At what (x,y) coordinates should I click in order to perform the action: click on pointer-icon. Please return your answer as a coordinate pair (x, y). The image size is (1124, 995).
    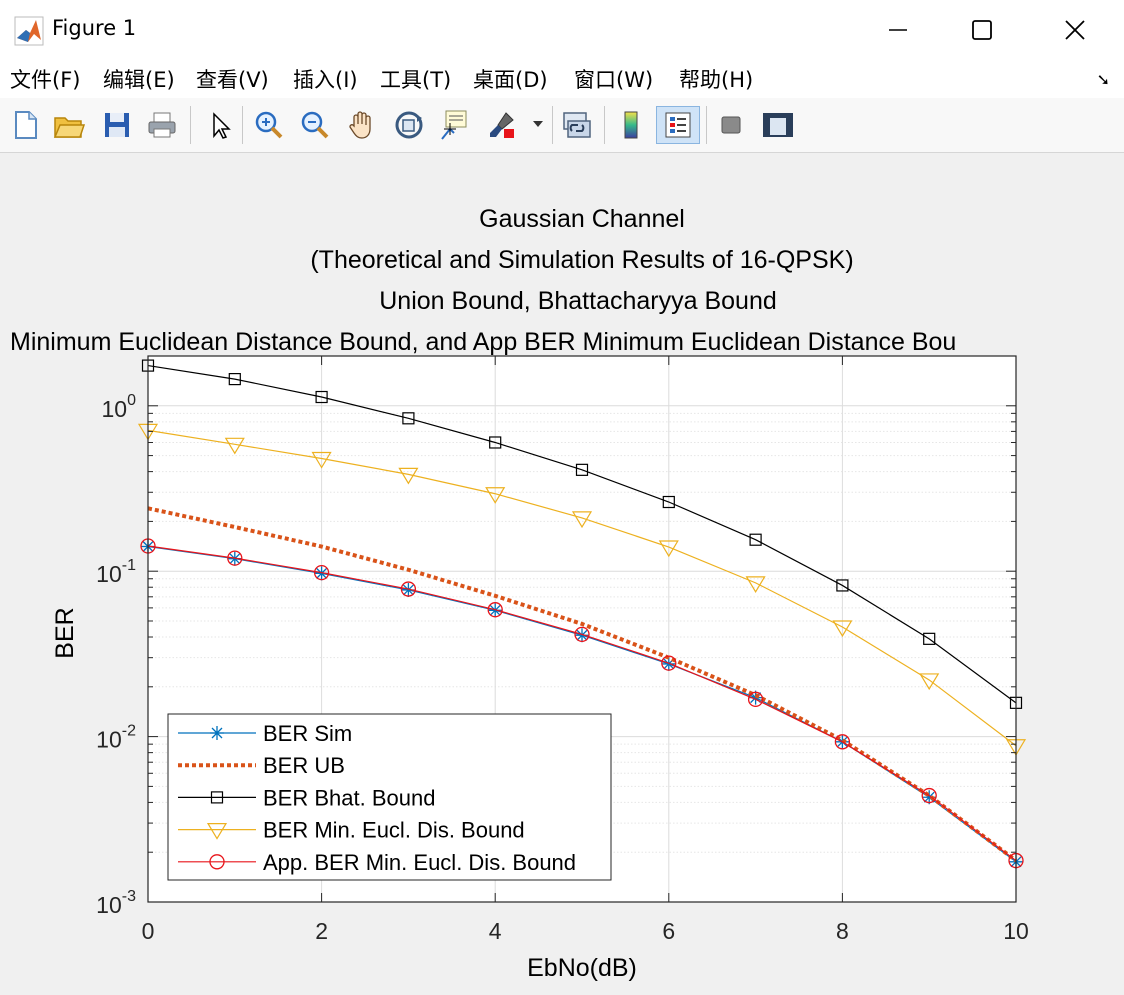
    Looking at the image, I should click on (222, 125).